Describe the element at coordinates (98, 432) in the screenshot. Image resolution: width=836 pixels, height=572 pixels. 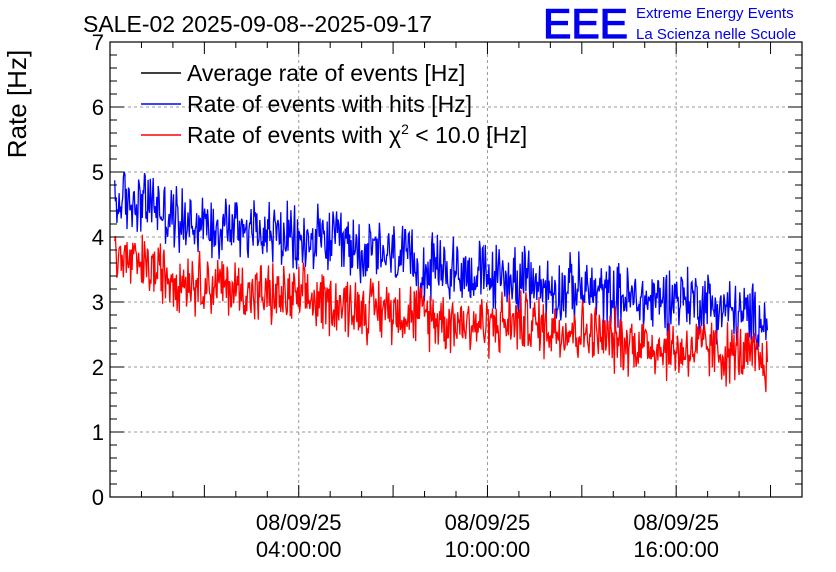
I see `y-tick-label: 1` at that location.